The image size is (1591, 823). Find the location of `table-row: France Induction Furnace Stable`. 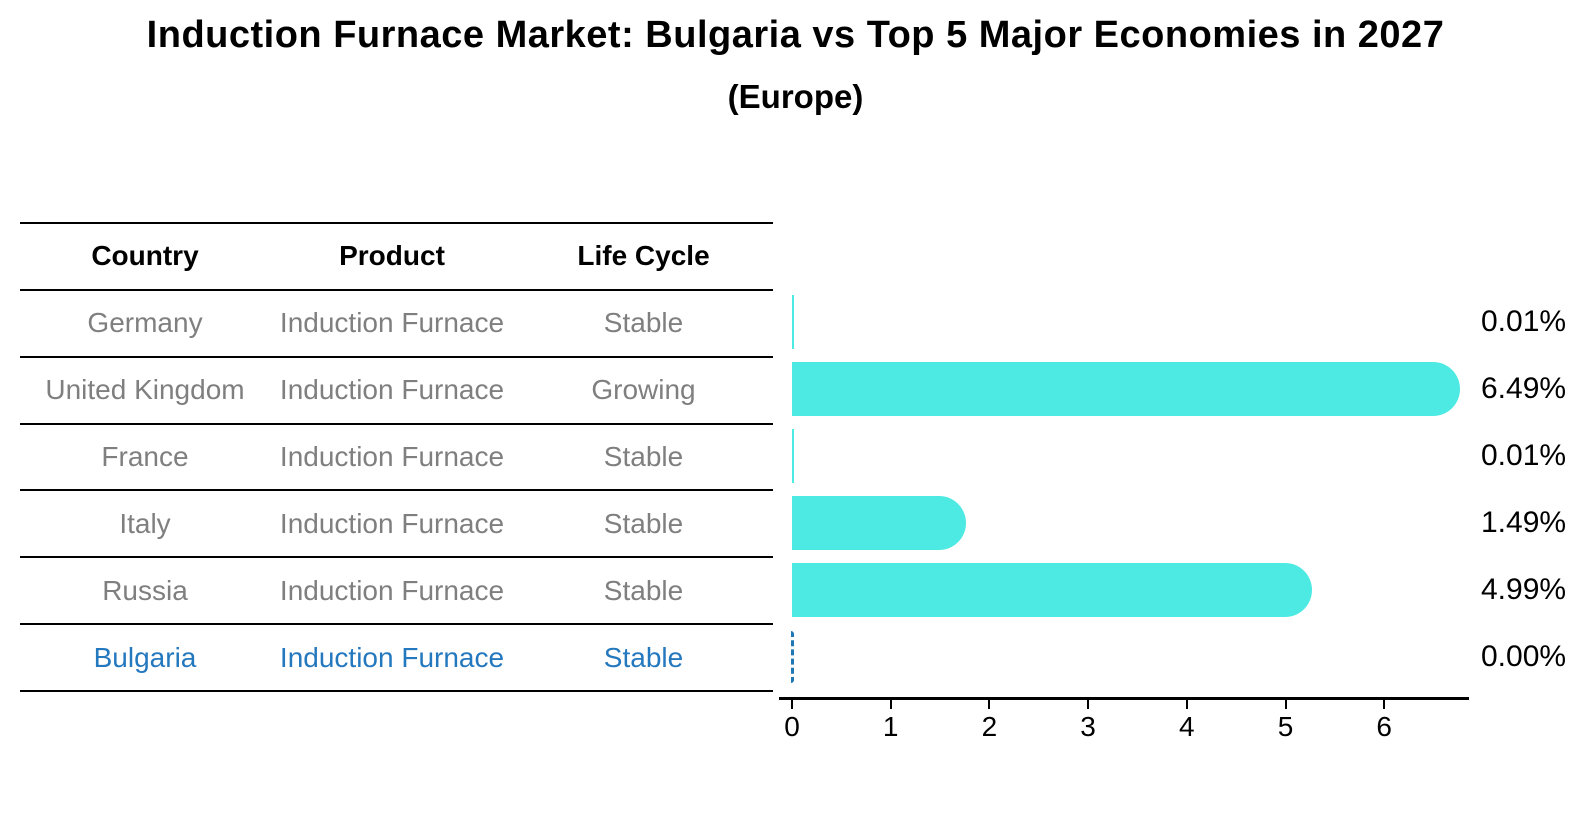

table-row: France Induction Furnace Stable is located at coordinates (396, 456).